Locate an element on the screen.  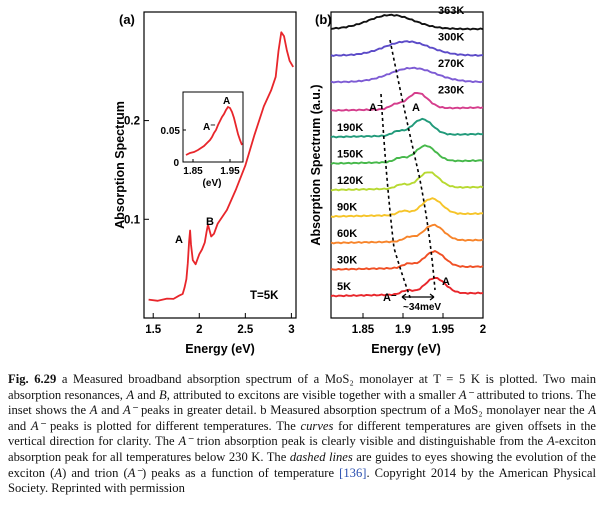
panel-a-ytick-label: 0.1 is located at coordinates (132, 220).